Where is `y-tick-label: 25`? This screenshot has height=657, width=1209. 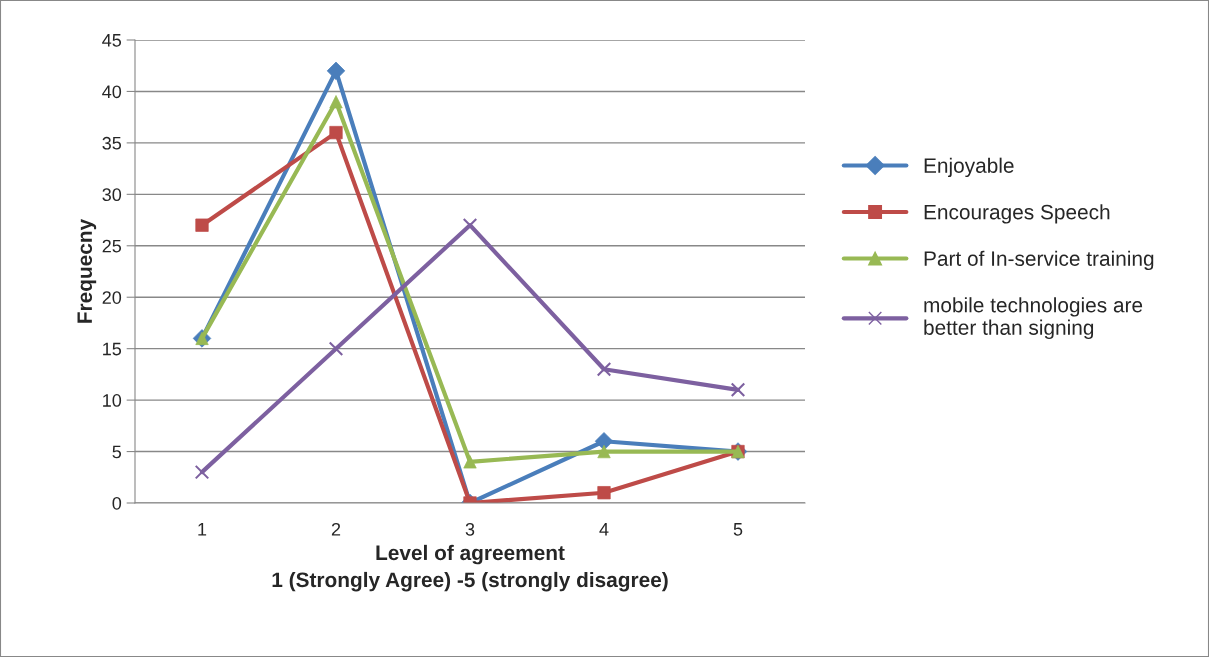
y-tick-label: 25 is located at coordinates (112, 246).